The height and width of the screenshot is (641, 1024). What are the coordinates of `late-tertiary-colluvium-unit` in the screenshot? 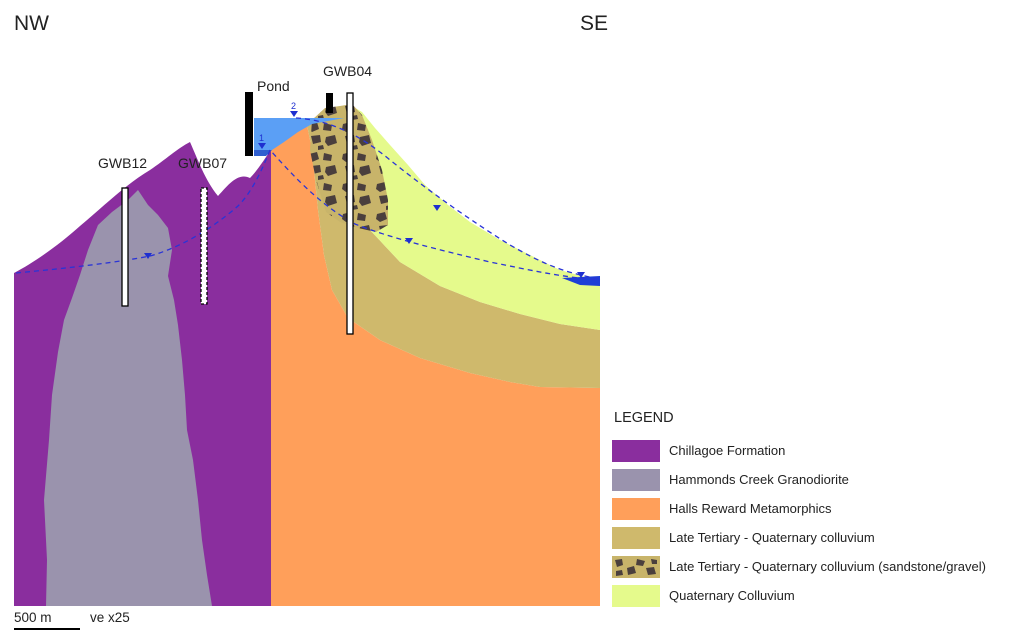 It's located at (453, 249).